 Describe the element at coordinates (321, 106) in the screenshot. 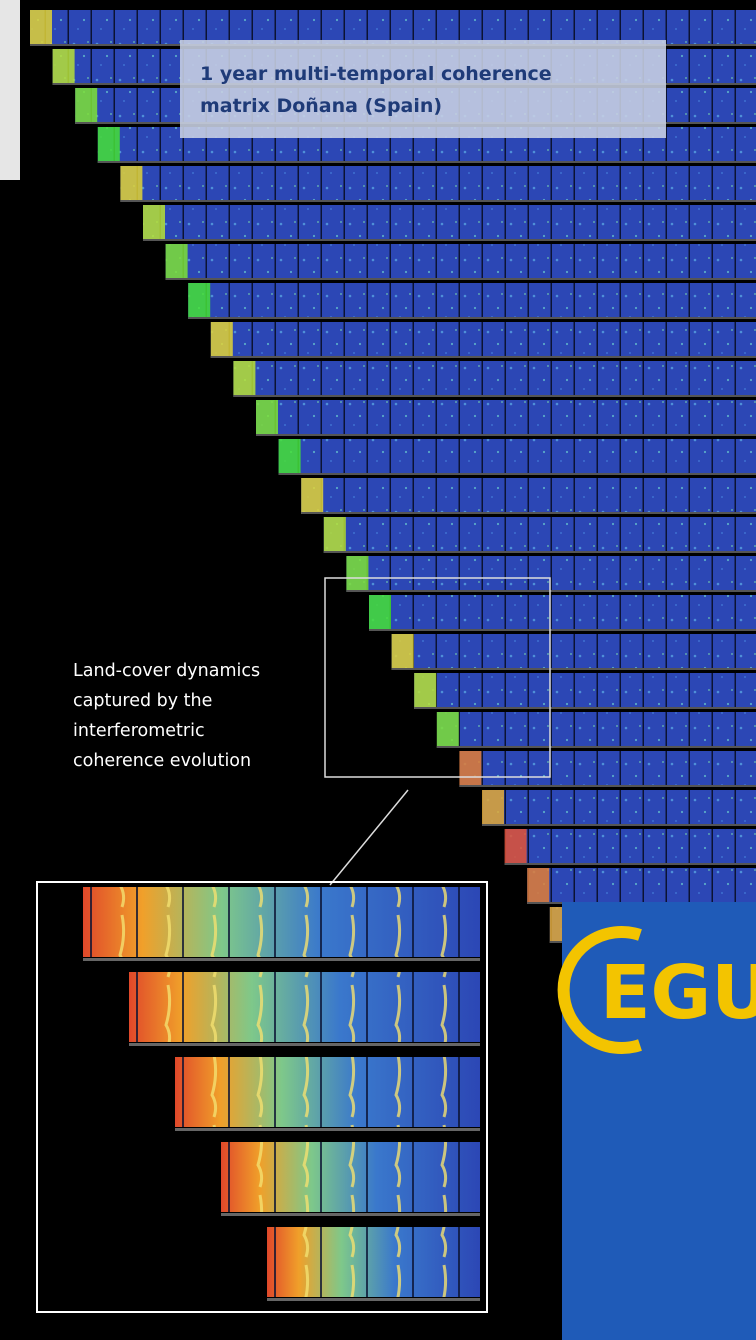

I see `title-line: matrix Doñana (Spain)` at that location.